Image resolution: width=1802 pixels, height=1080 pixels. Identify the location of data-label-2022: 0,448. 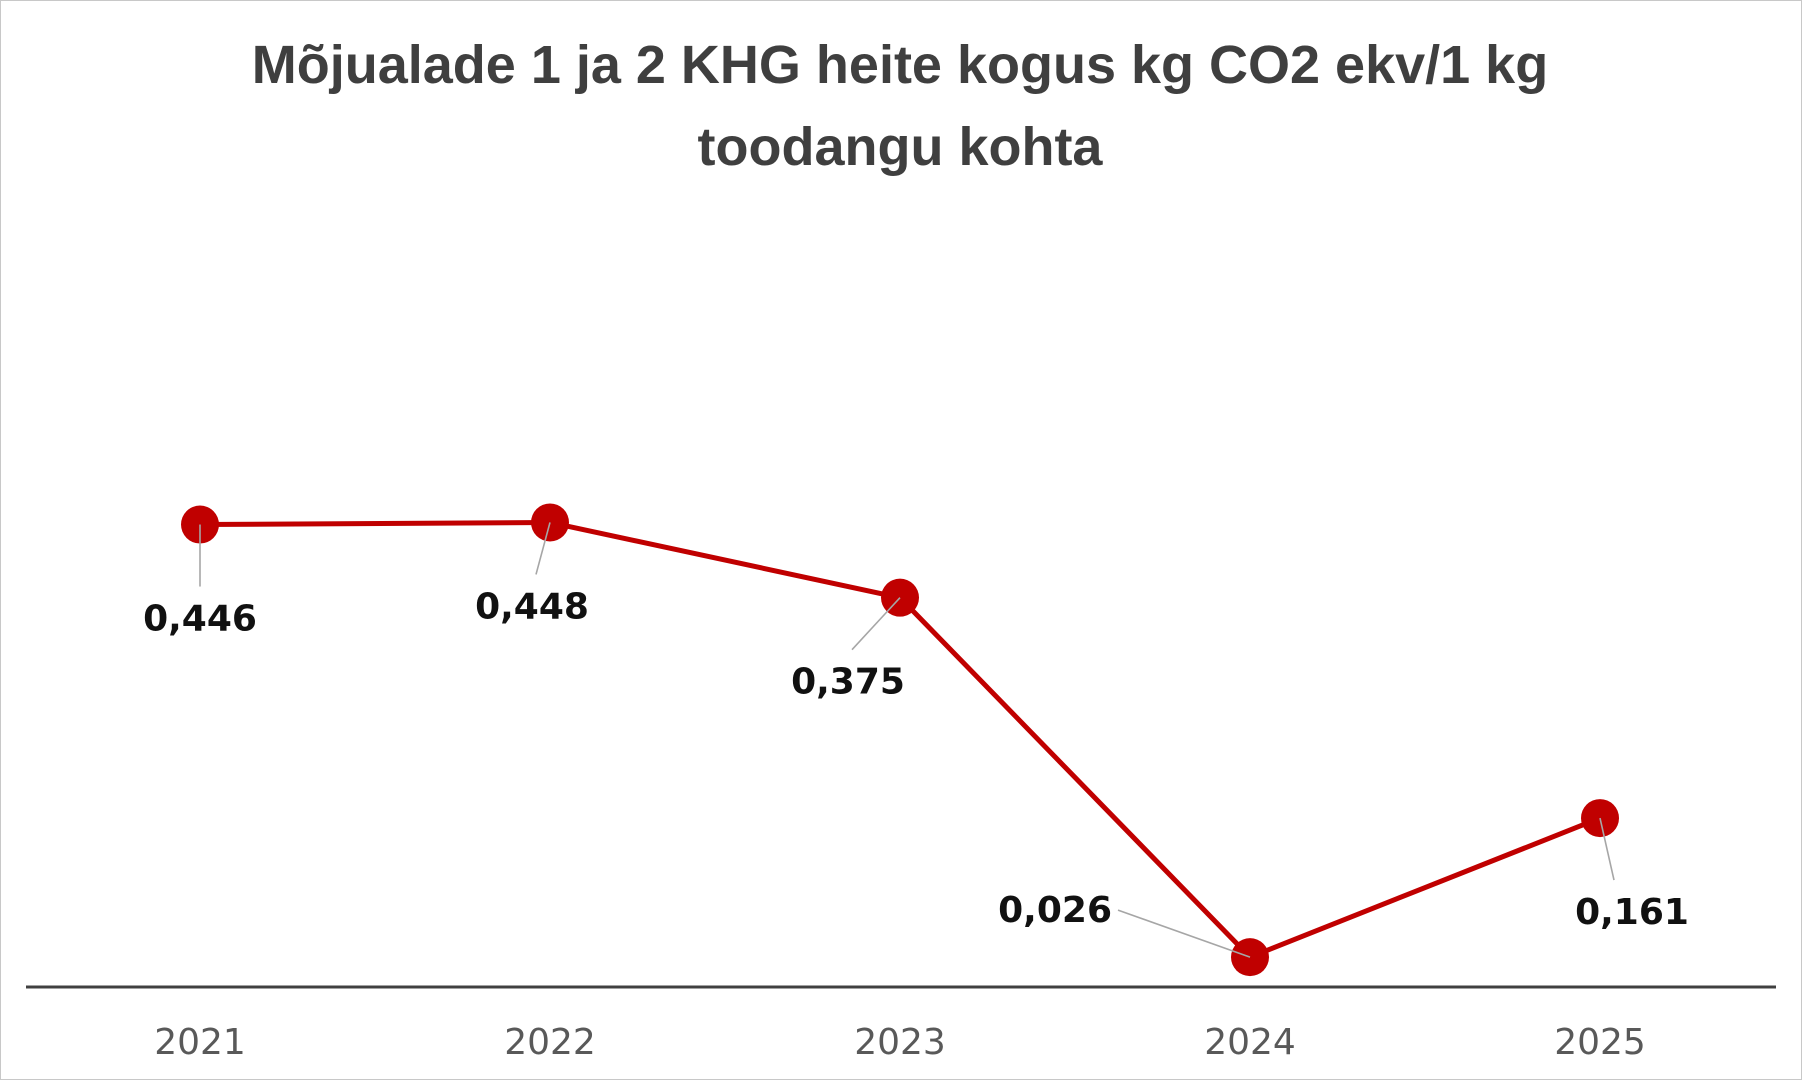
(532, 606).